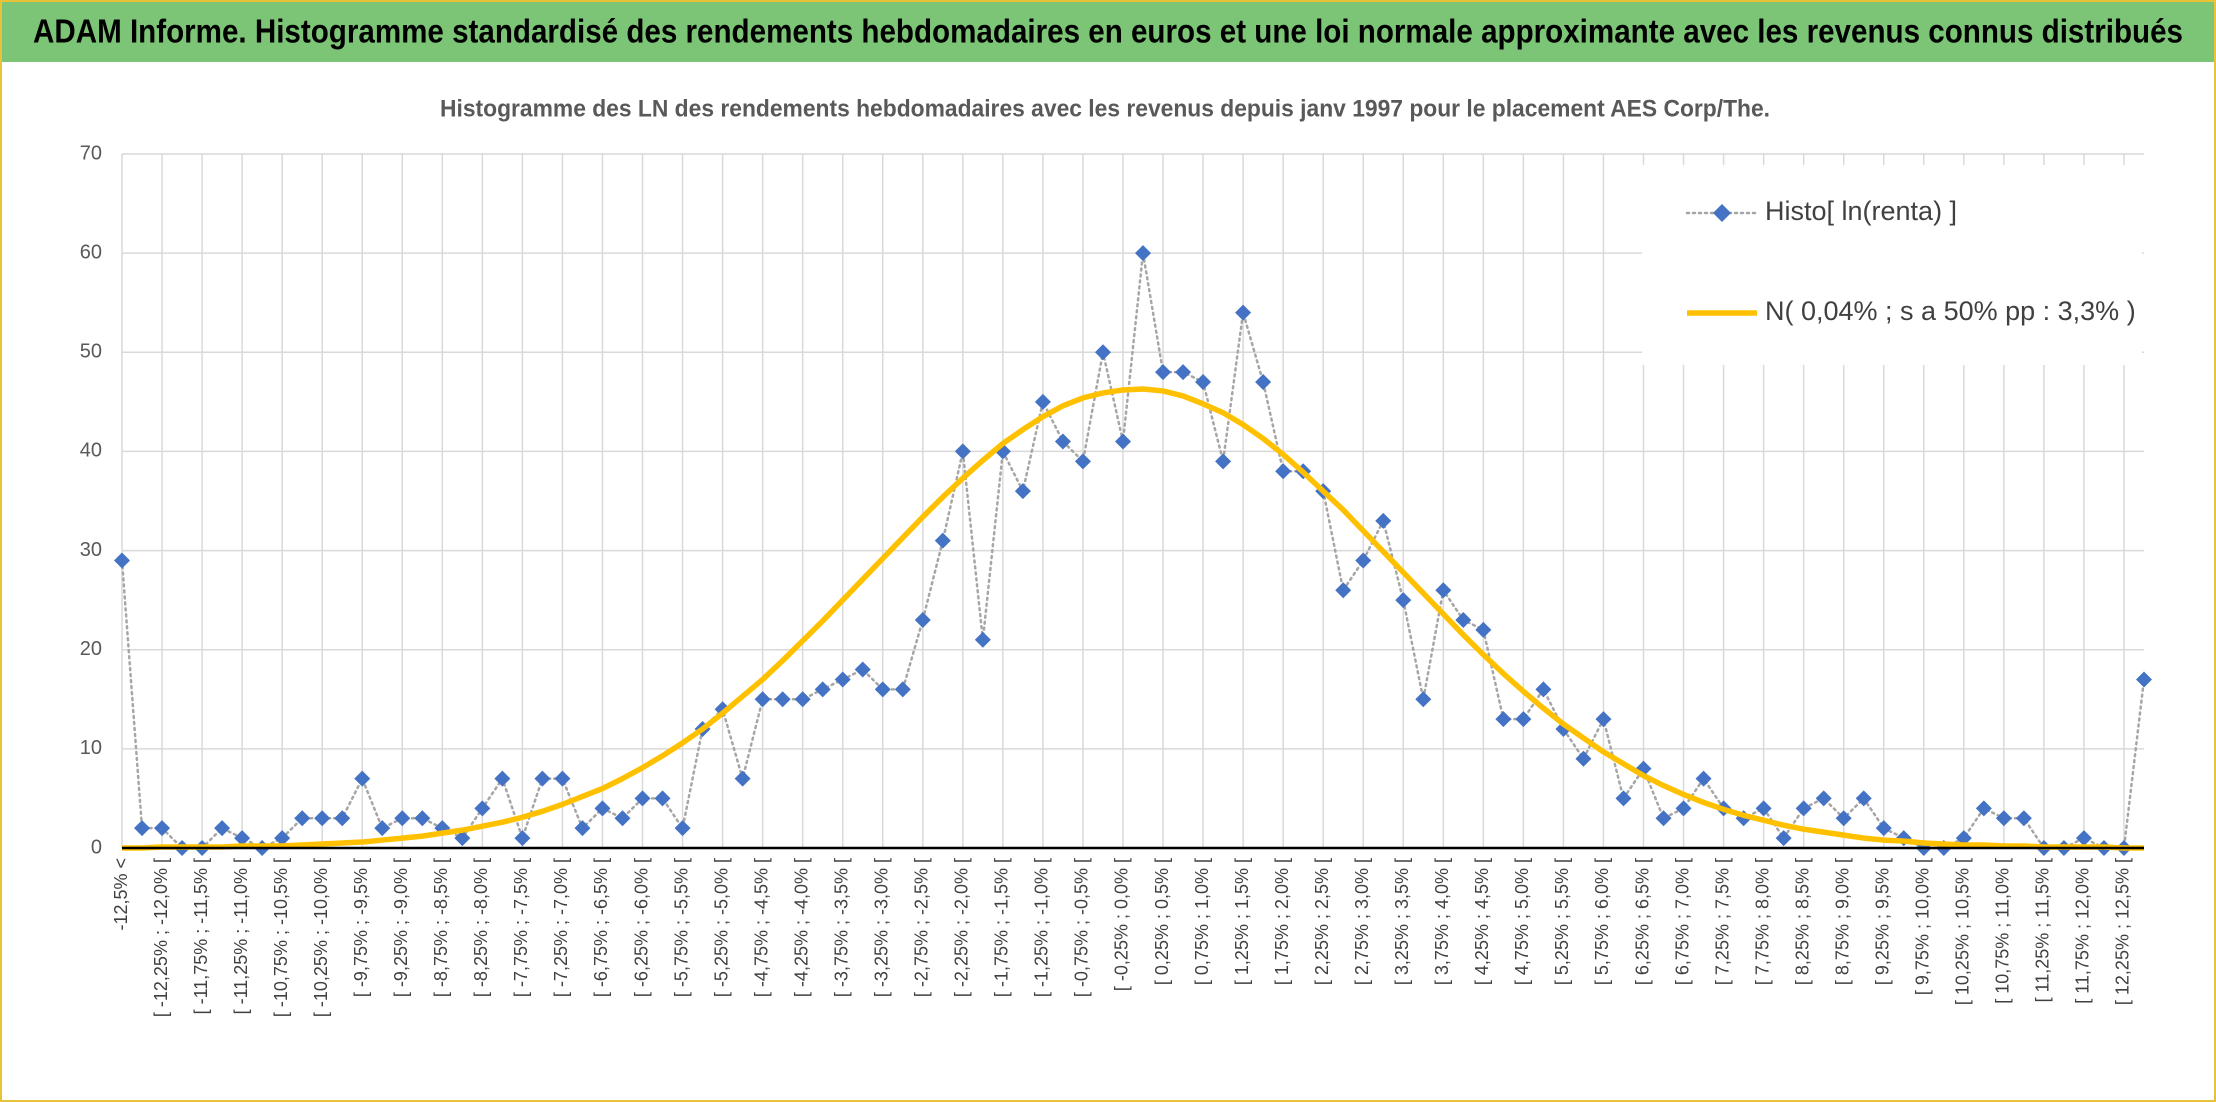  What do you see at coordinates (561, 927) in the screenshot?
I see `x-tick-label: [ -7,25% ; -7,0% [` at bounding box center [561, 927].